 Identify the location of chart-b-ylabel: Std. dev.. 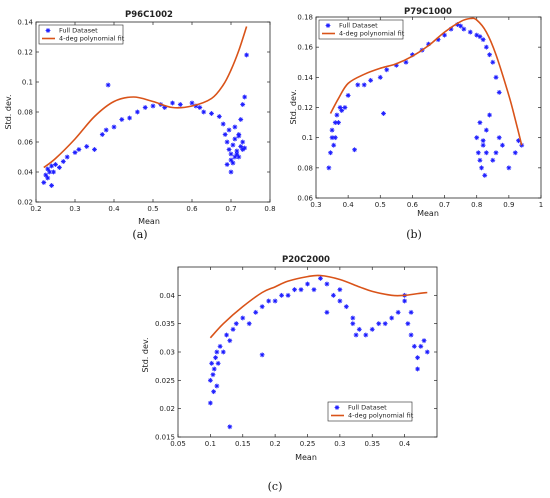
(293, 106).